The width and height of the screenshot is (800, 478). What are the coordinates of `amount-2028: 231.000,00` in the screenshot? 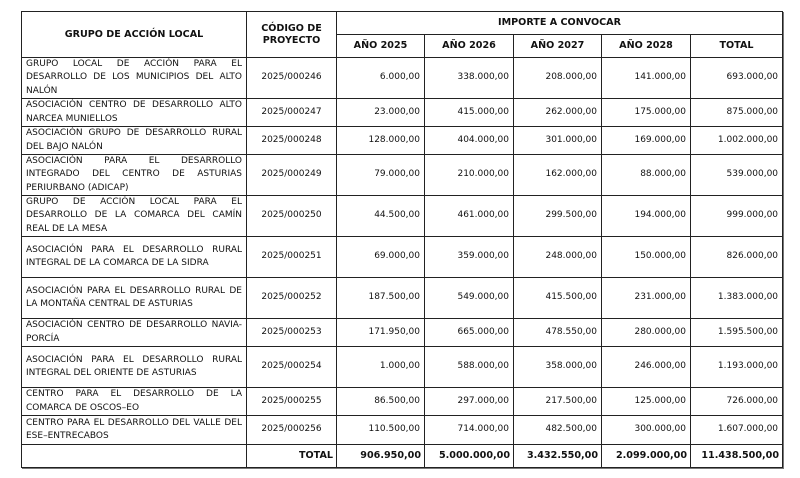 It's located at (646, 298).